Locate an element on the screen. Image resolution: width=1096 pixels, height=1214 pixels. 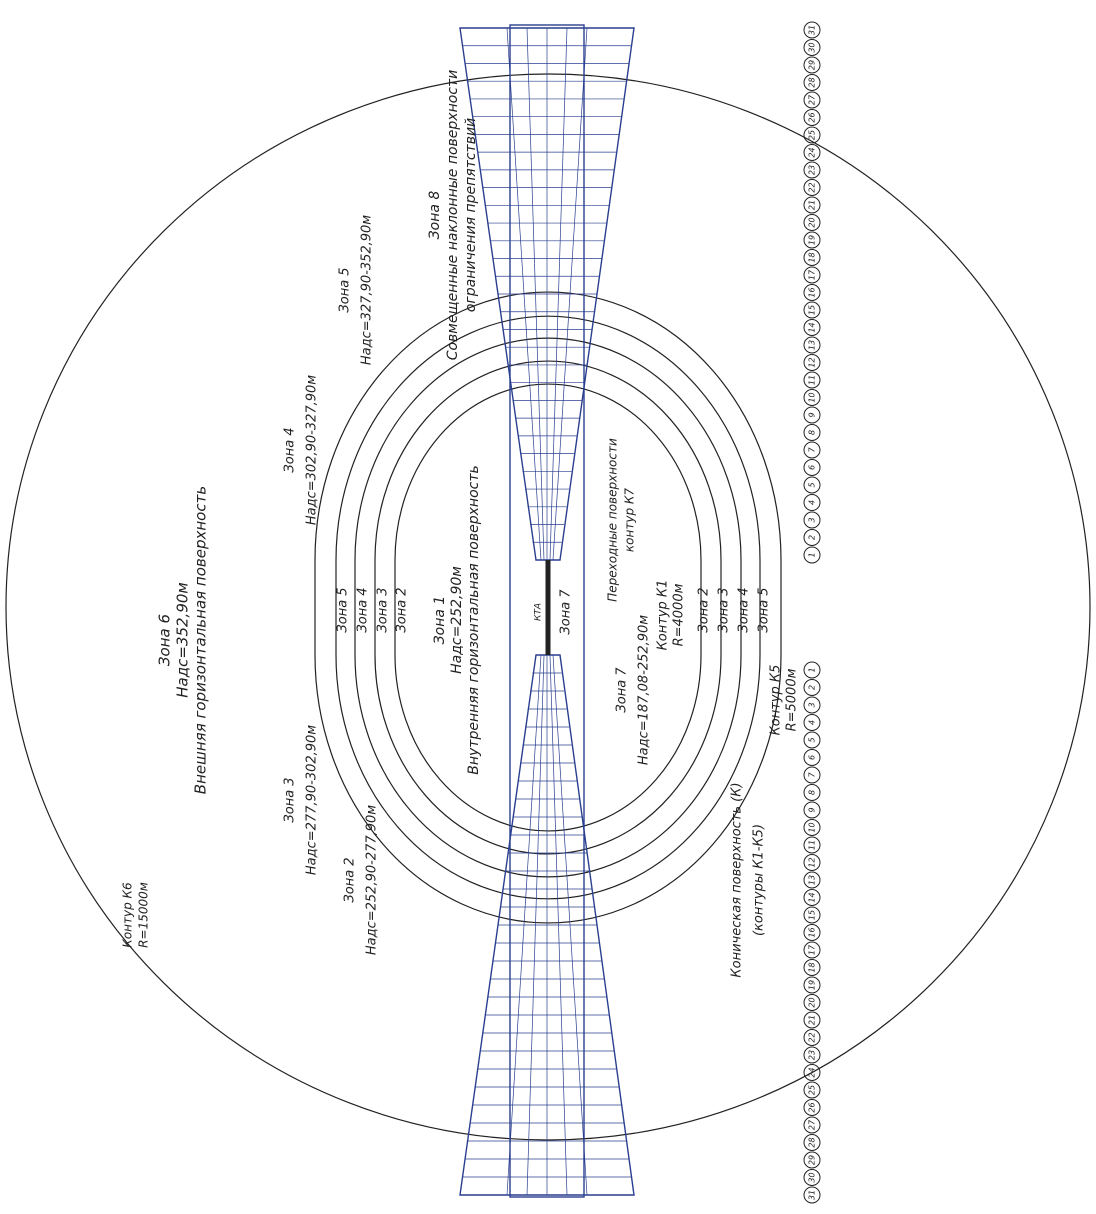
circle-number: 14 is located at coordinates (812, 327).